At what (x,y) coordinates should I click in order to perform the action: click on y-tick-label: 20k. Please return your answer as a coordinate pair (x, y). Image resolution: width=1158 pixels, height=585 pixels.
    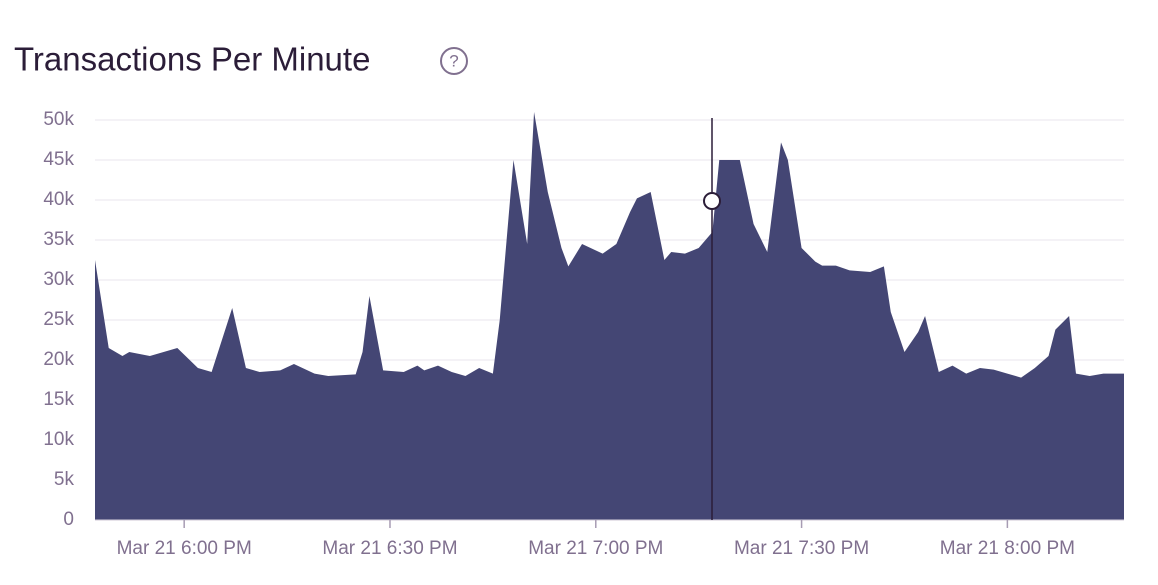
    Looking at the image, I should click on (58, 359).